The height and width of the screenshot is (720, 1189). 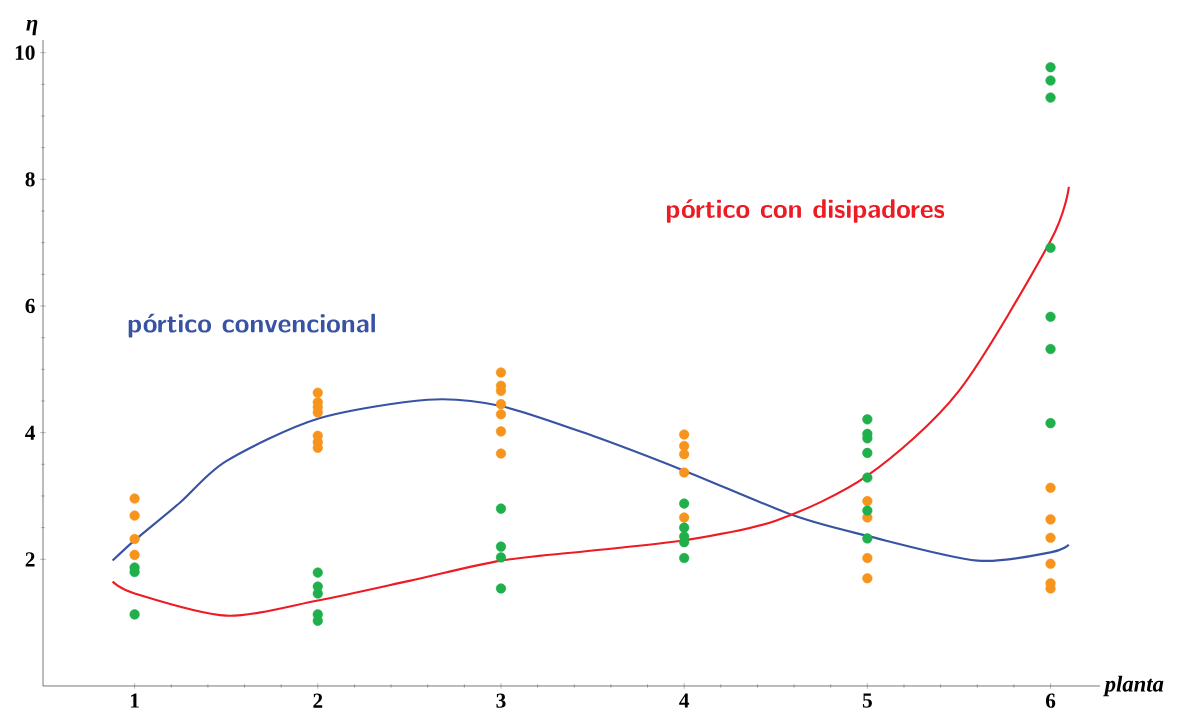 What do you see at coordinates (1133, 686) in the screenshot?
I see `x-axis-title: planta` at bounding box center [1133, 686].